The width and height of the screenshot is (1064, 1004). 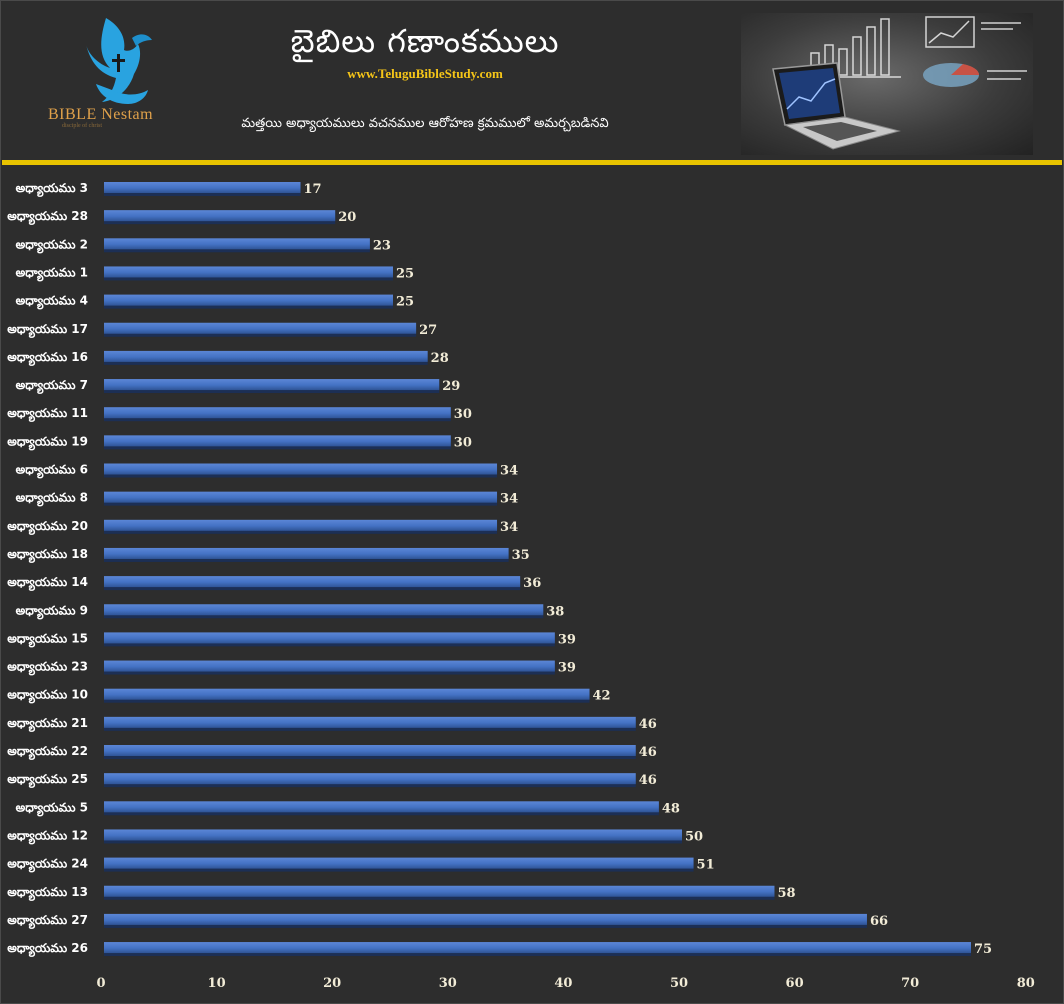 What do you see at coordinates (451, 386) in the screenshot?
I see `value-label: 29` at bounding box center [451, 386].